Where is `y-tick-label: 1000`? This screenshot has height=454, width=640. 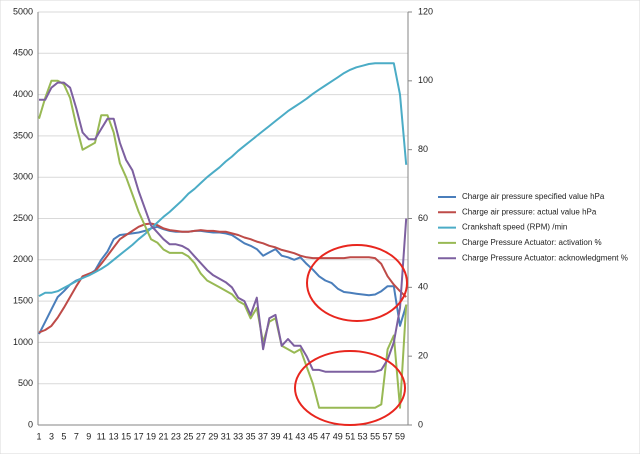 y-tick-label: 1000 is located at coordinates (23, 342).